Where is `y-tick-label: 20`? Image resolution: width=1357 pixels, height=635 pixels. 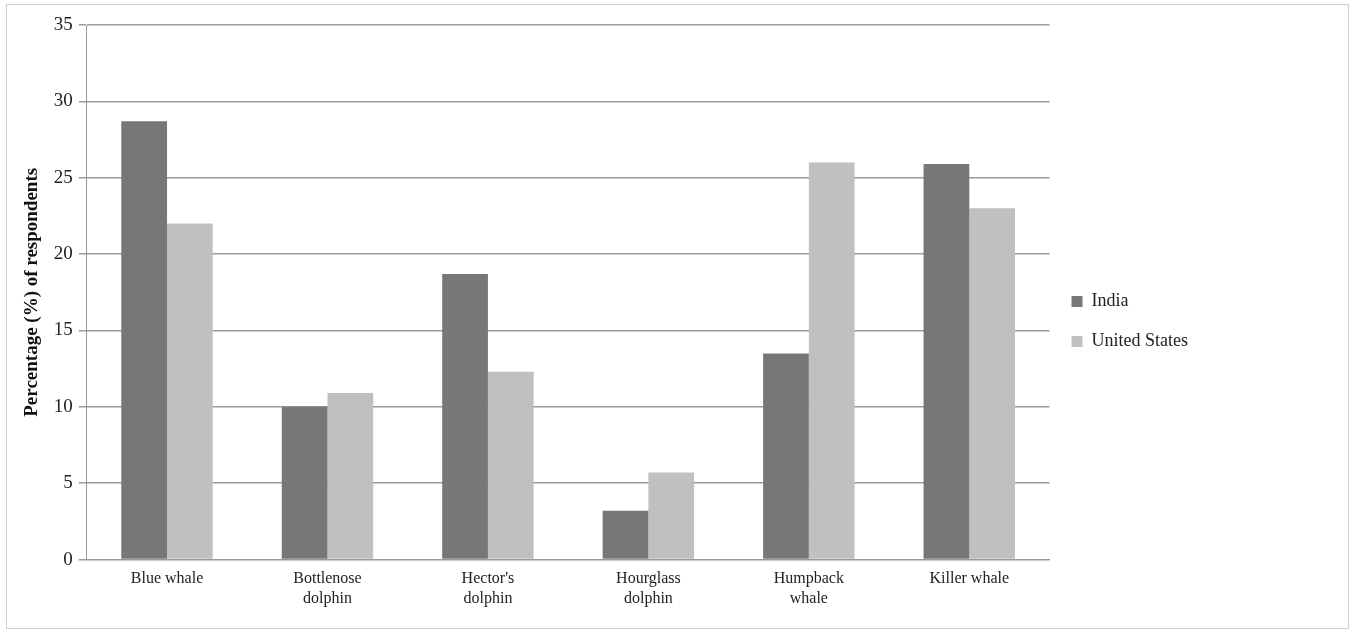 y-tick-label: 20 is located at coordinates (63, 253).